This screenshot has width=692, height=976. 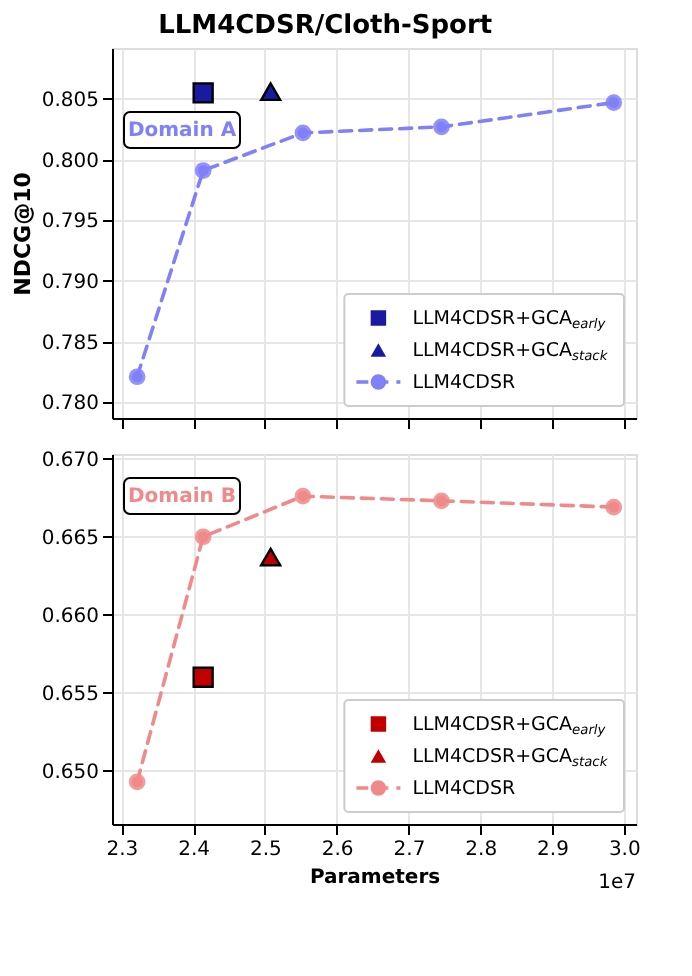 What do you see at coordinates (70, 404) in the screenshot?
I see `y-tick-label: 0.780` at bounding box center [70, 404].